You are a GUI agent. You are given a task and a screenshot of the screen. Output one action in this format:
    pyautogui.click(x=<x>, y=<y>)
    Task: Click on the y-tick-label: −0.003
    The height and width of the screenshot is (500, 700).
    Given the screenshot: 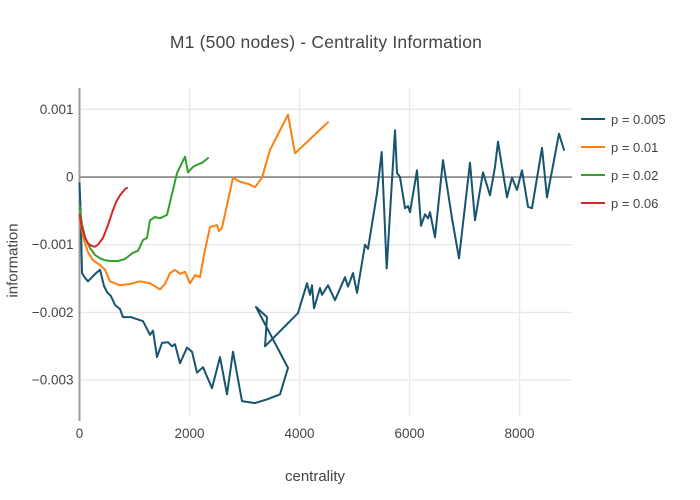 What is the action you would take?
    pyautogui.click(x=53, y=380)
    